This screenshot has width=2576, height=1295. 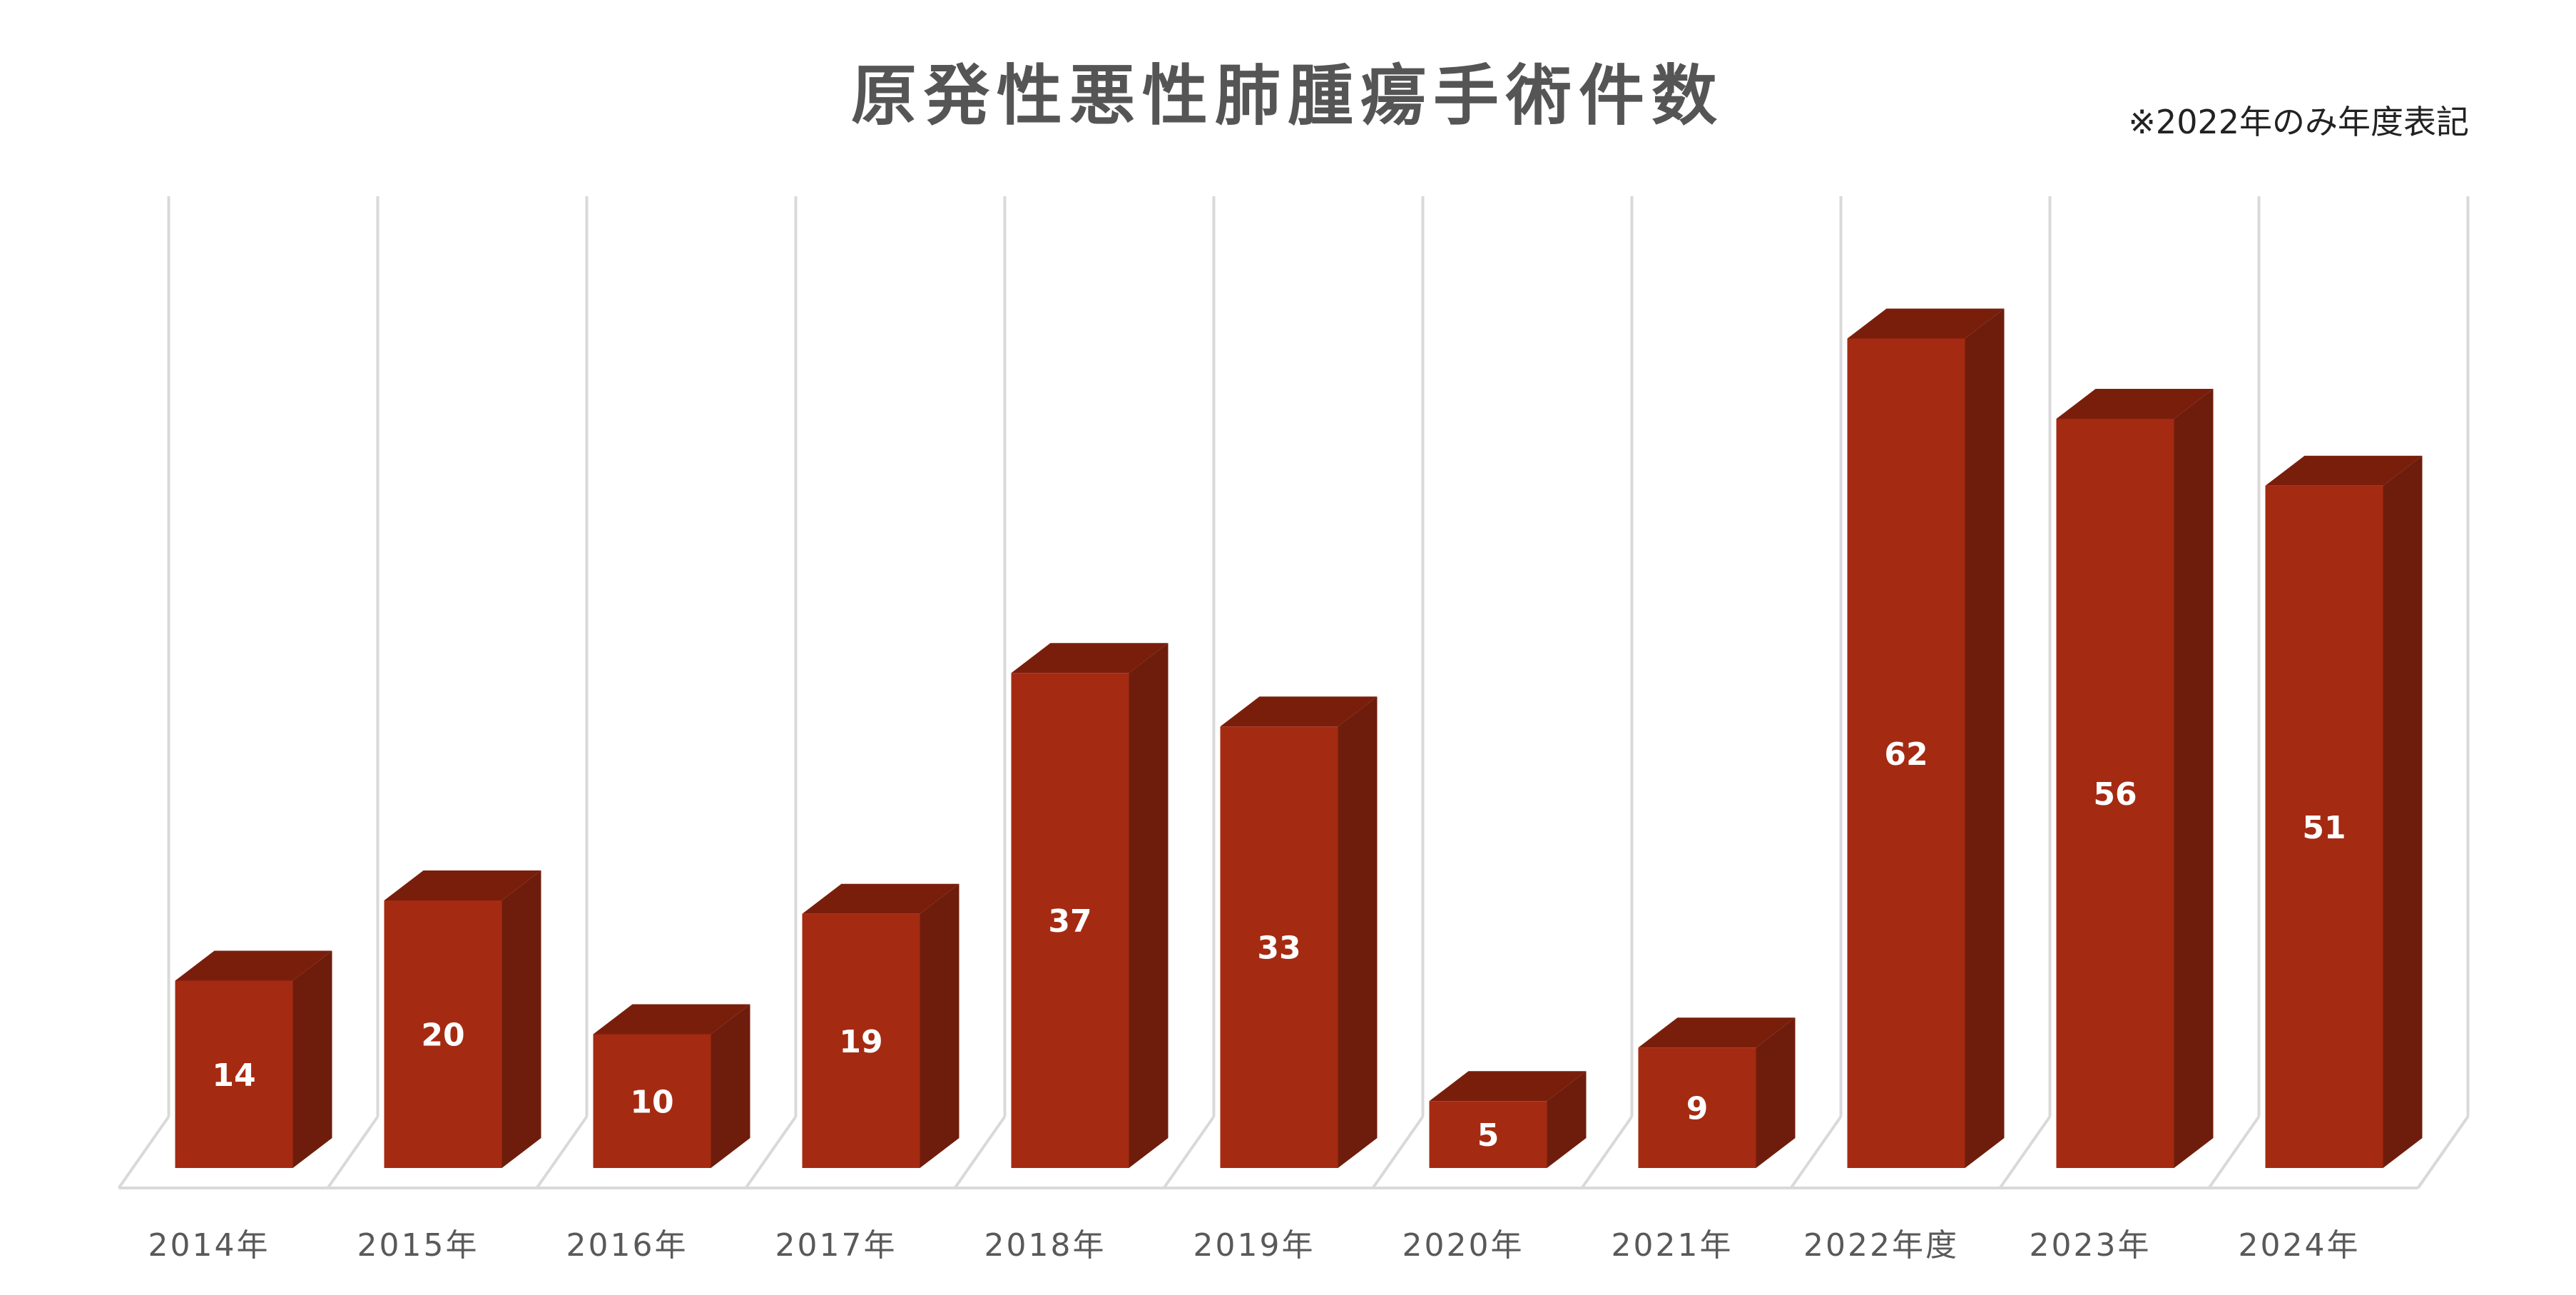 What do you see at coordinates (2443, 1152) in the screenshot?
I see `floor-right-edge` at bounding box center [2443, 1152].